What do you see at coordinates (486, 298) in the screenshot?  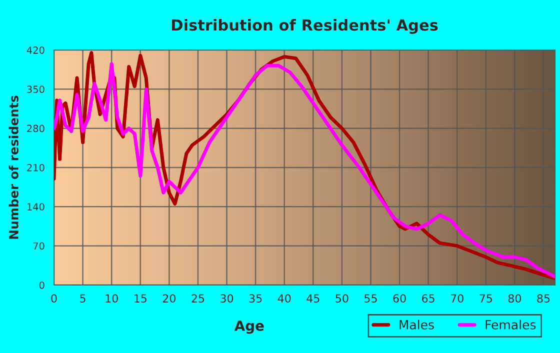 I see `x-tick-label: 75` at bounding box center [486, 298].